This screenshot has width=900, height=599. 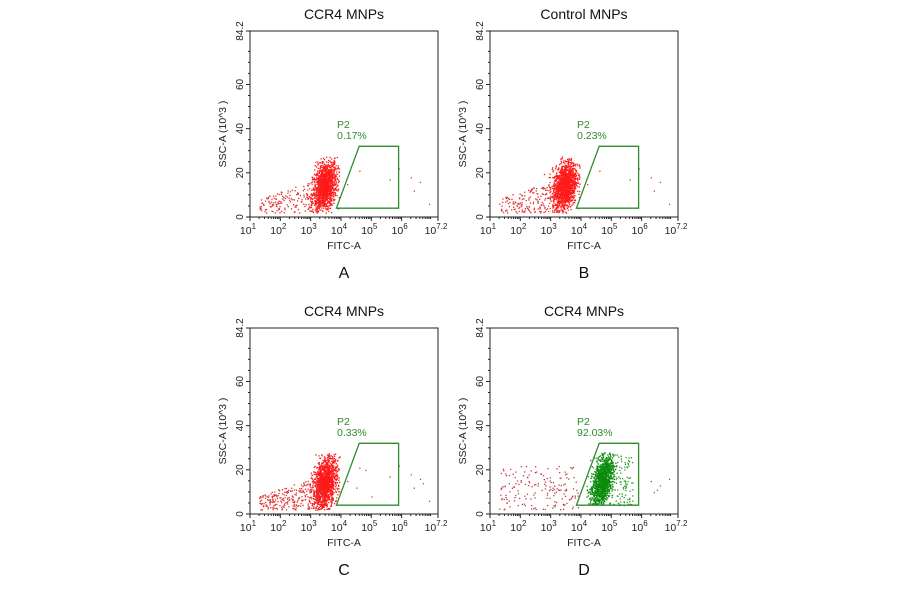 What do you see at coordinates (254, 523) in the screenshot?
I see `tick-exponent: 1` at bounding box center [254, 523].